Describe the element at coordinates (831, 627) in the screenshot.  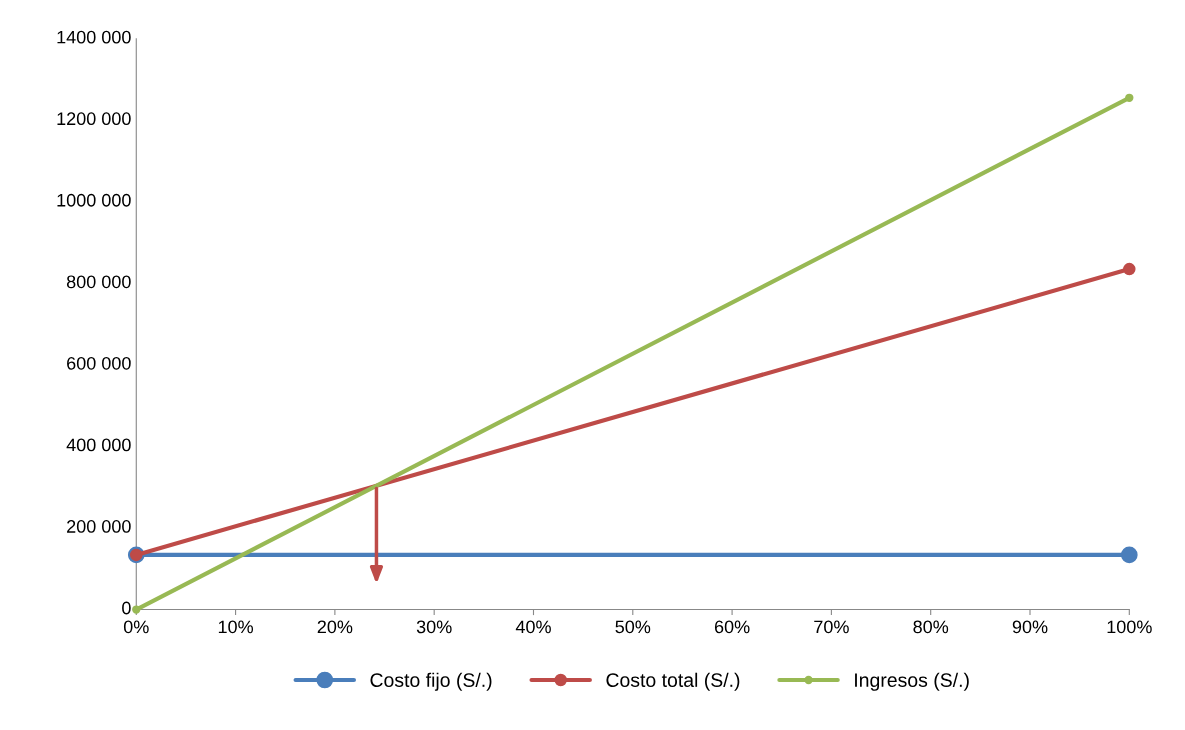
I see `x-tick-label: 70%` at that location.